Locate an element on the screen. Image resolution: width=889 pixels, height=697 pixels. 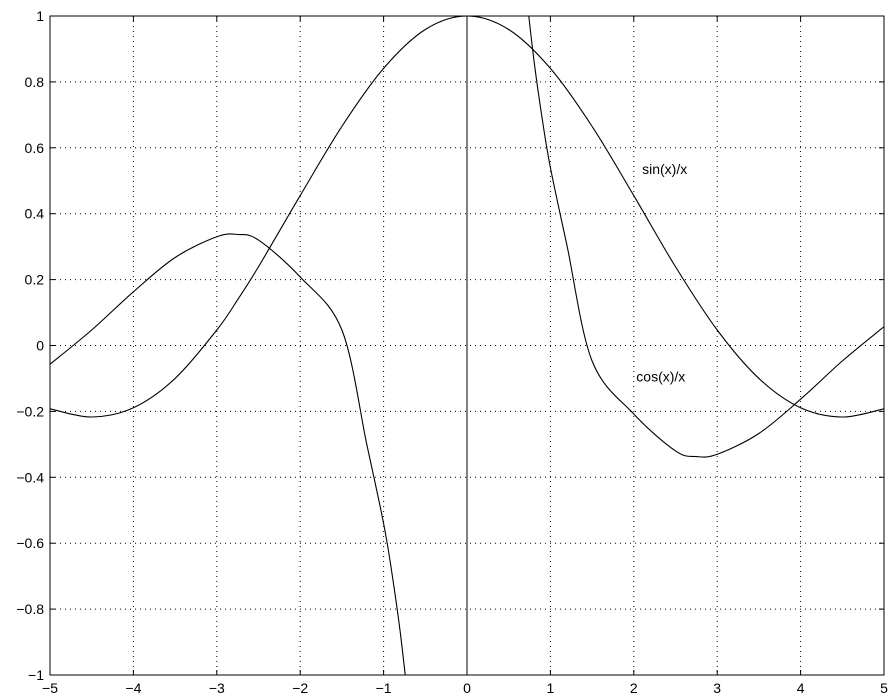
y-tick-label: 0.8 is located at coordinates (35, 82).